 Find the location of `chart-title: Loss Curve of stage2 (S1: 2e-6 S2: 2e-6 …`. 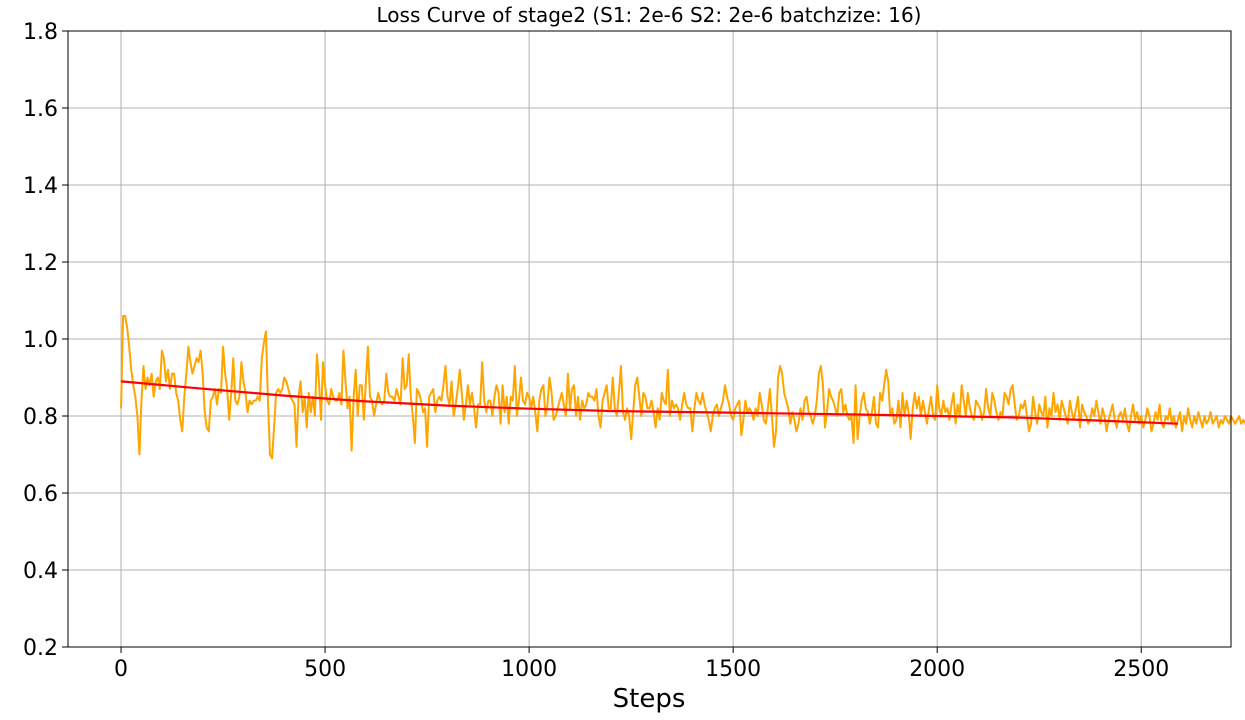

chart-title: Loss Curve of stage2 (S1: 2e-6 S2: 2e-6 … is located at coordinates (649, 15).